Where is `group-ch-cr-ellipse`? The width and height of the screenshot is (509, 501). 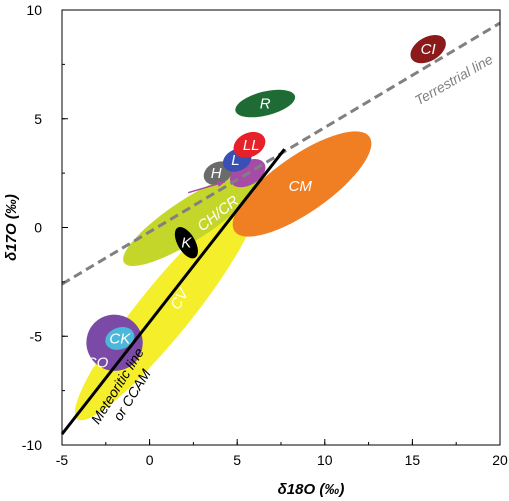
group-ch-cr-ellipse is located at coordinates (192, 218).